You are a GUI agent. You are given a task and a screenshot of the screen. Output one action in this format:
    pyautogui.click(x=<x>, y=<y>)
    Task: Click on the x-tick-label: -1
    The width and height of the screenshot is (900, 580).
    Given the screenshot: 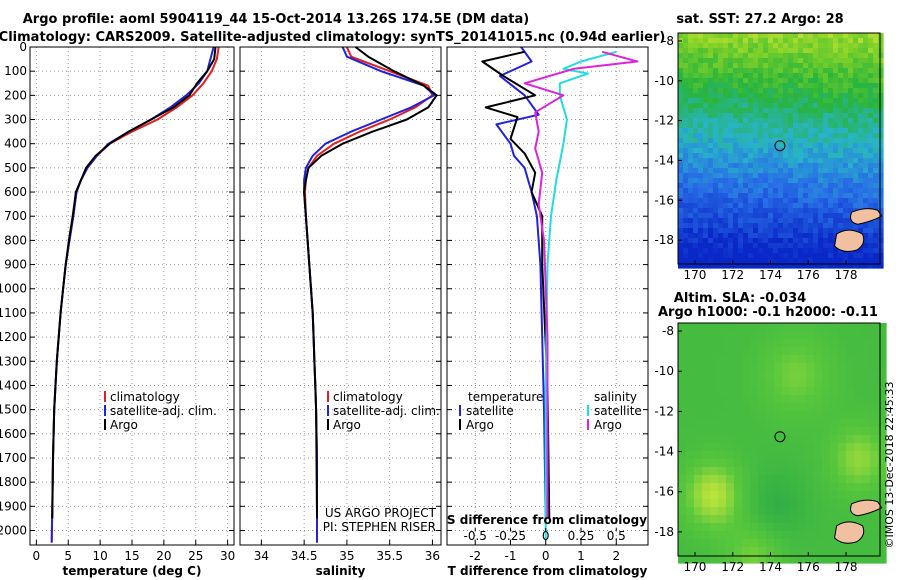 What is the action you would take?
    pyautogui.click(x=510, y=556)
    